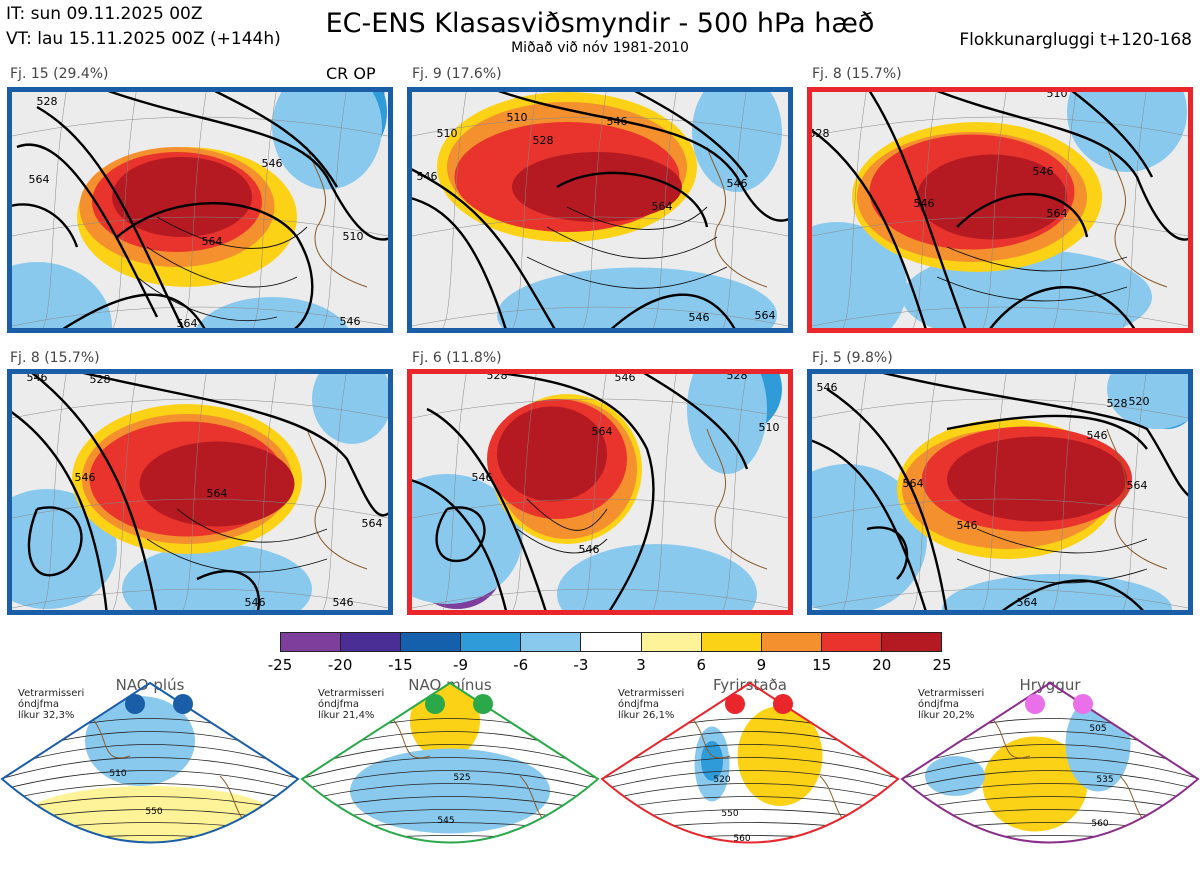  I want to click on regime-contour-label: 525, so click(461, 778).